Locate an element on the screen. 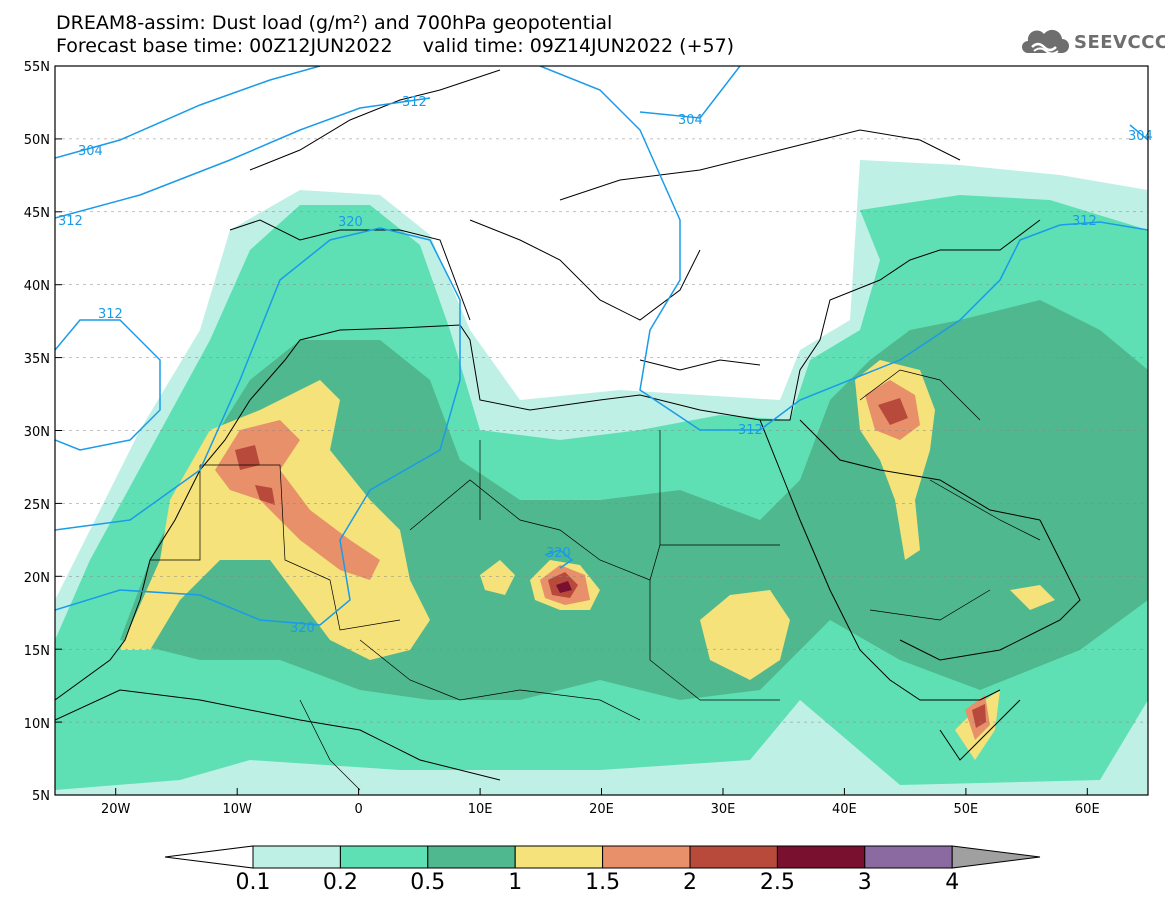 This screenshot has width=1165, height=907. dust-band-1-g is located at coordinates (1032, 597).